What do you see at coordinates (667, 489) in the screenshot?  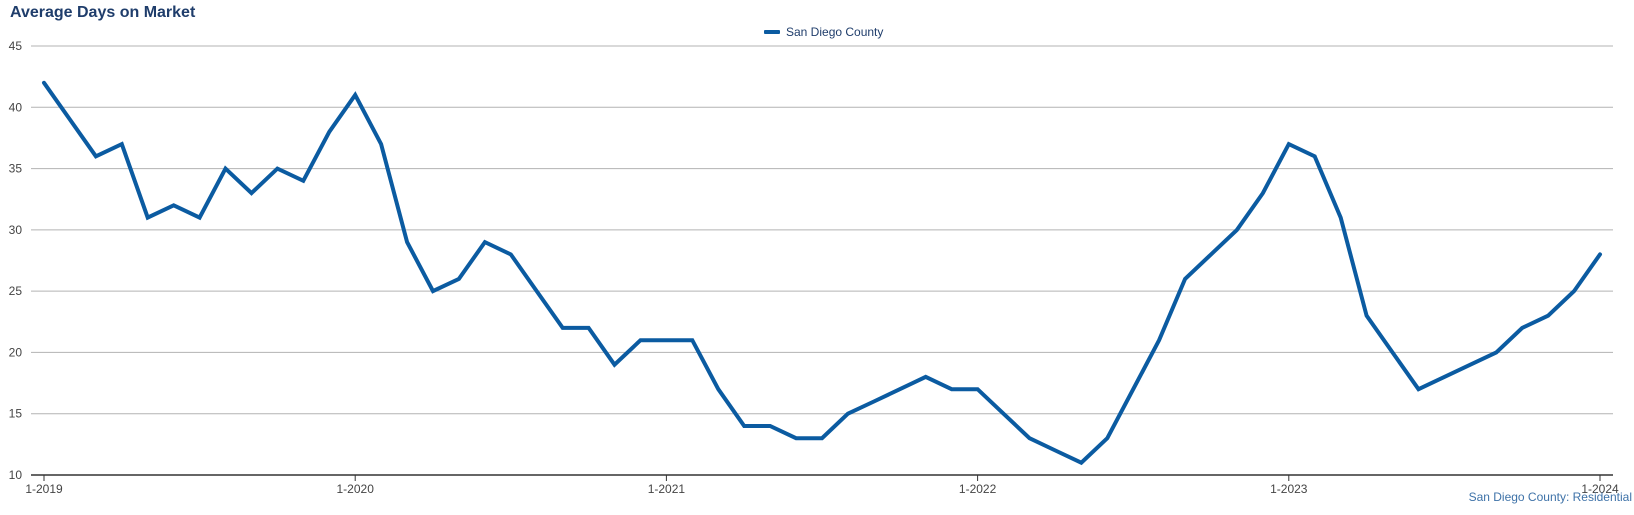 I see `x-tick-label: 1-2021` at bounding box center [667, 489].